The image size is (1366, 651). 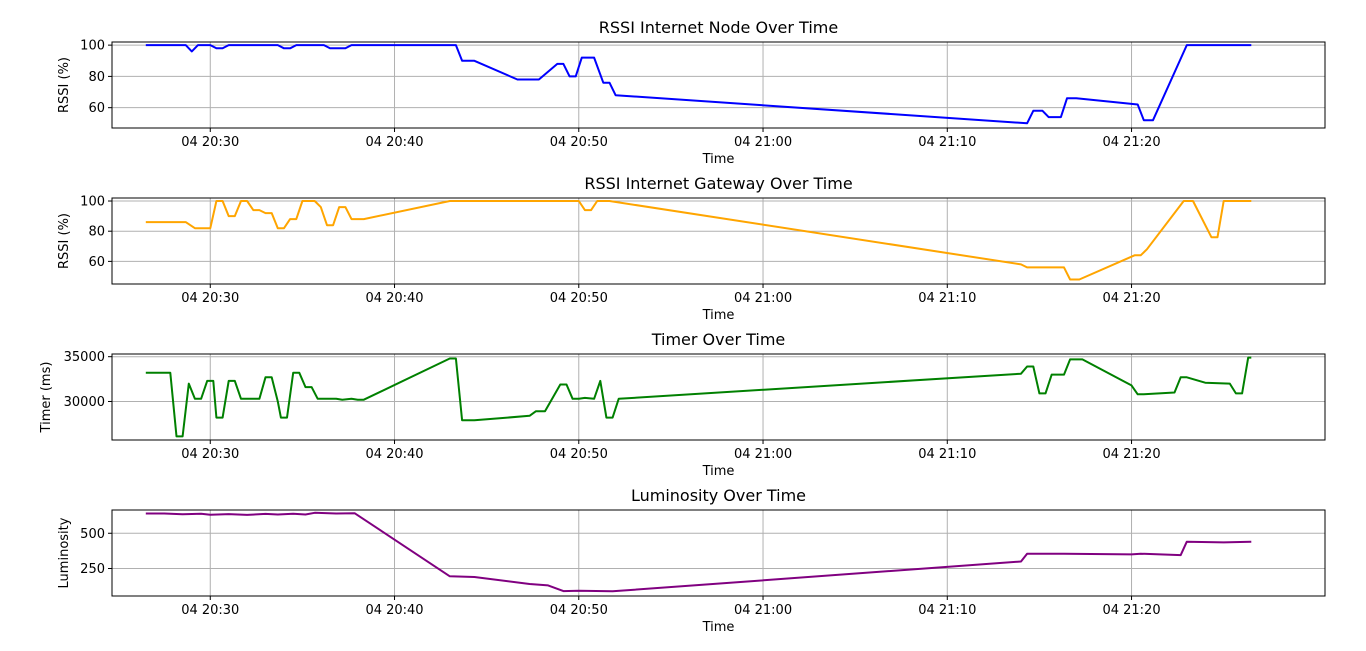 I want to click on y-axis-label: Luminosity, so click(x=64, y=552).